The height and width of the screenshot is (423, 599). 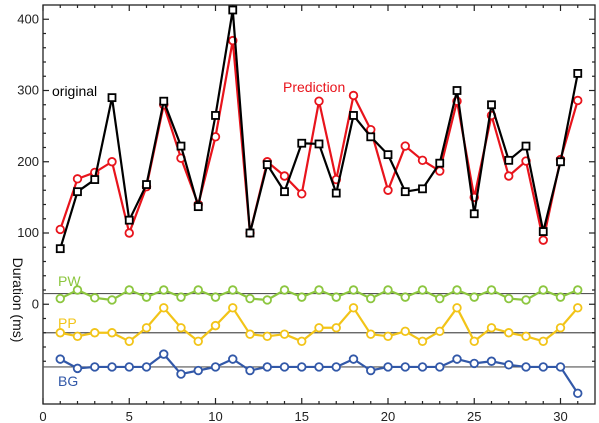 What do you see at coordinates (18, 300) in the screenshot?
I see `y-axis-label: Duration (ms)` at bounding box center [18, 300].